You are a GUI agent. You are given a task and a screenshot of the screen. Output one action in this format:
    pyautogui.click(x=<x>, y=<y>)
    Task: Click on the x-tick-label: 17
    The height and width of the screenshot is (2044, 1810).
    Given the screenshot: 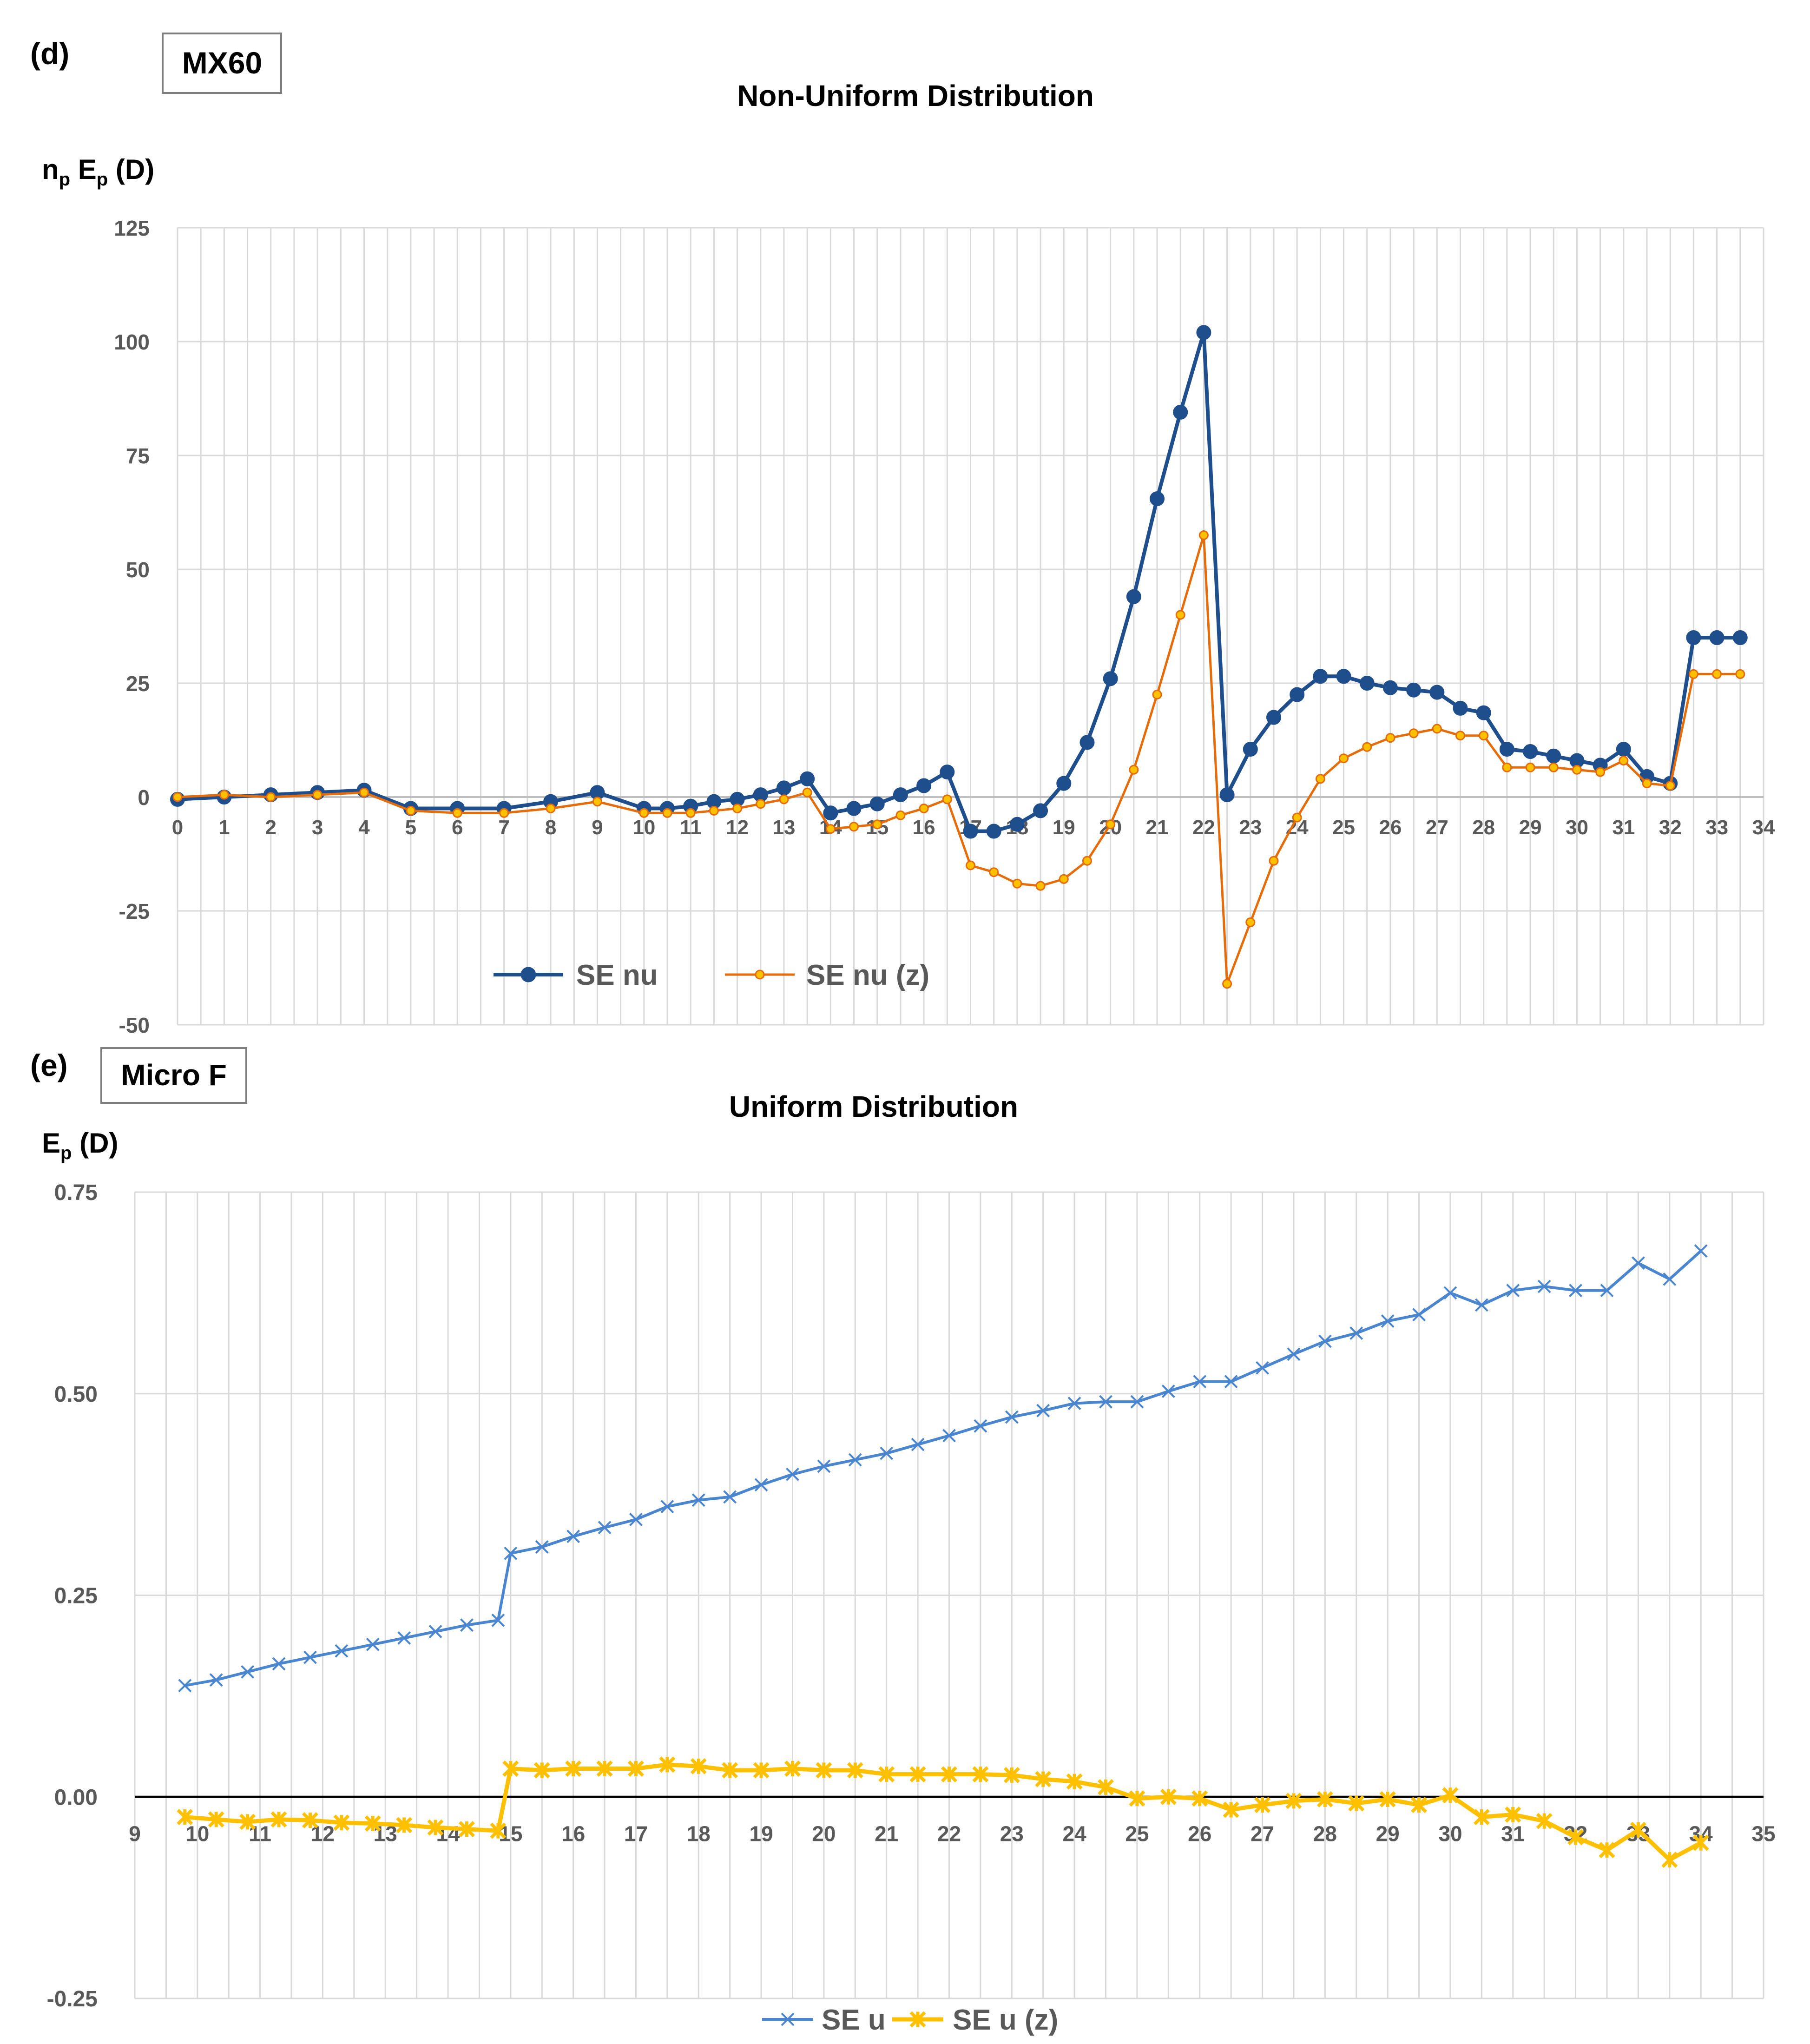 What is the action you would take?
    pyautogui.click(x=636, y=1833)
    